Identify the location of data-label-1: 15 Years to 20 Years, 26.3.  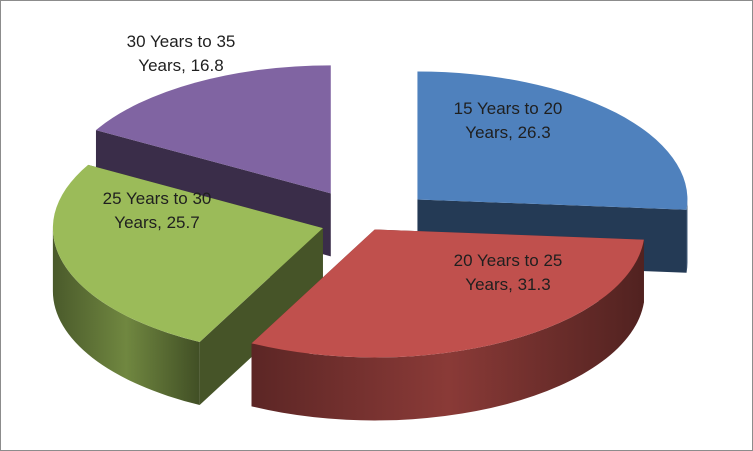
(508, 120).